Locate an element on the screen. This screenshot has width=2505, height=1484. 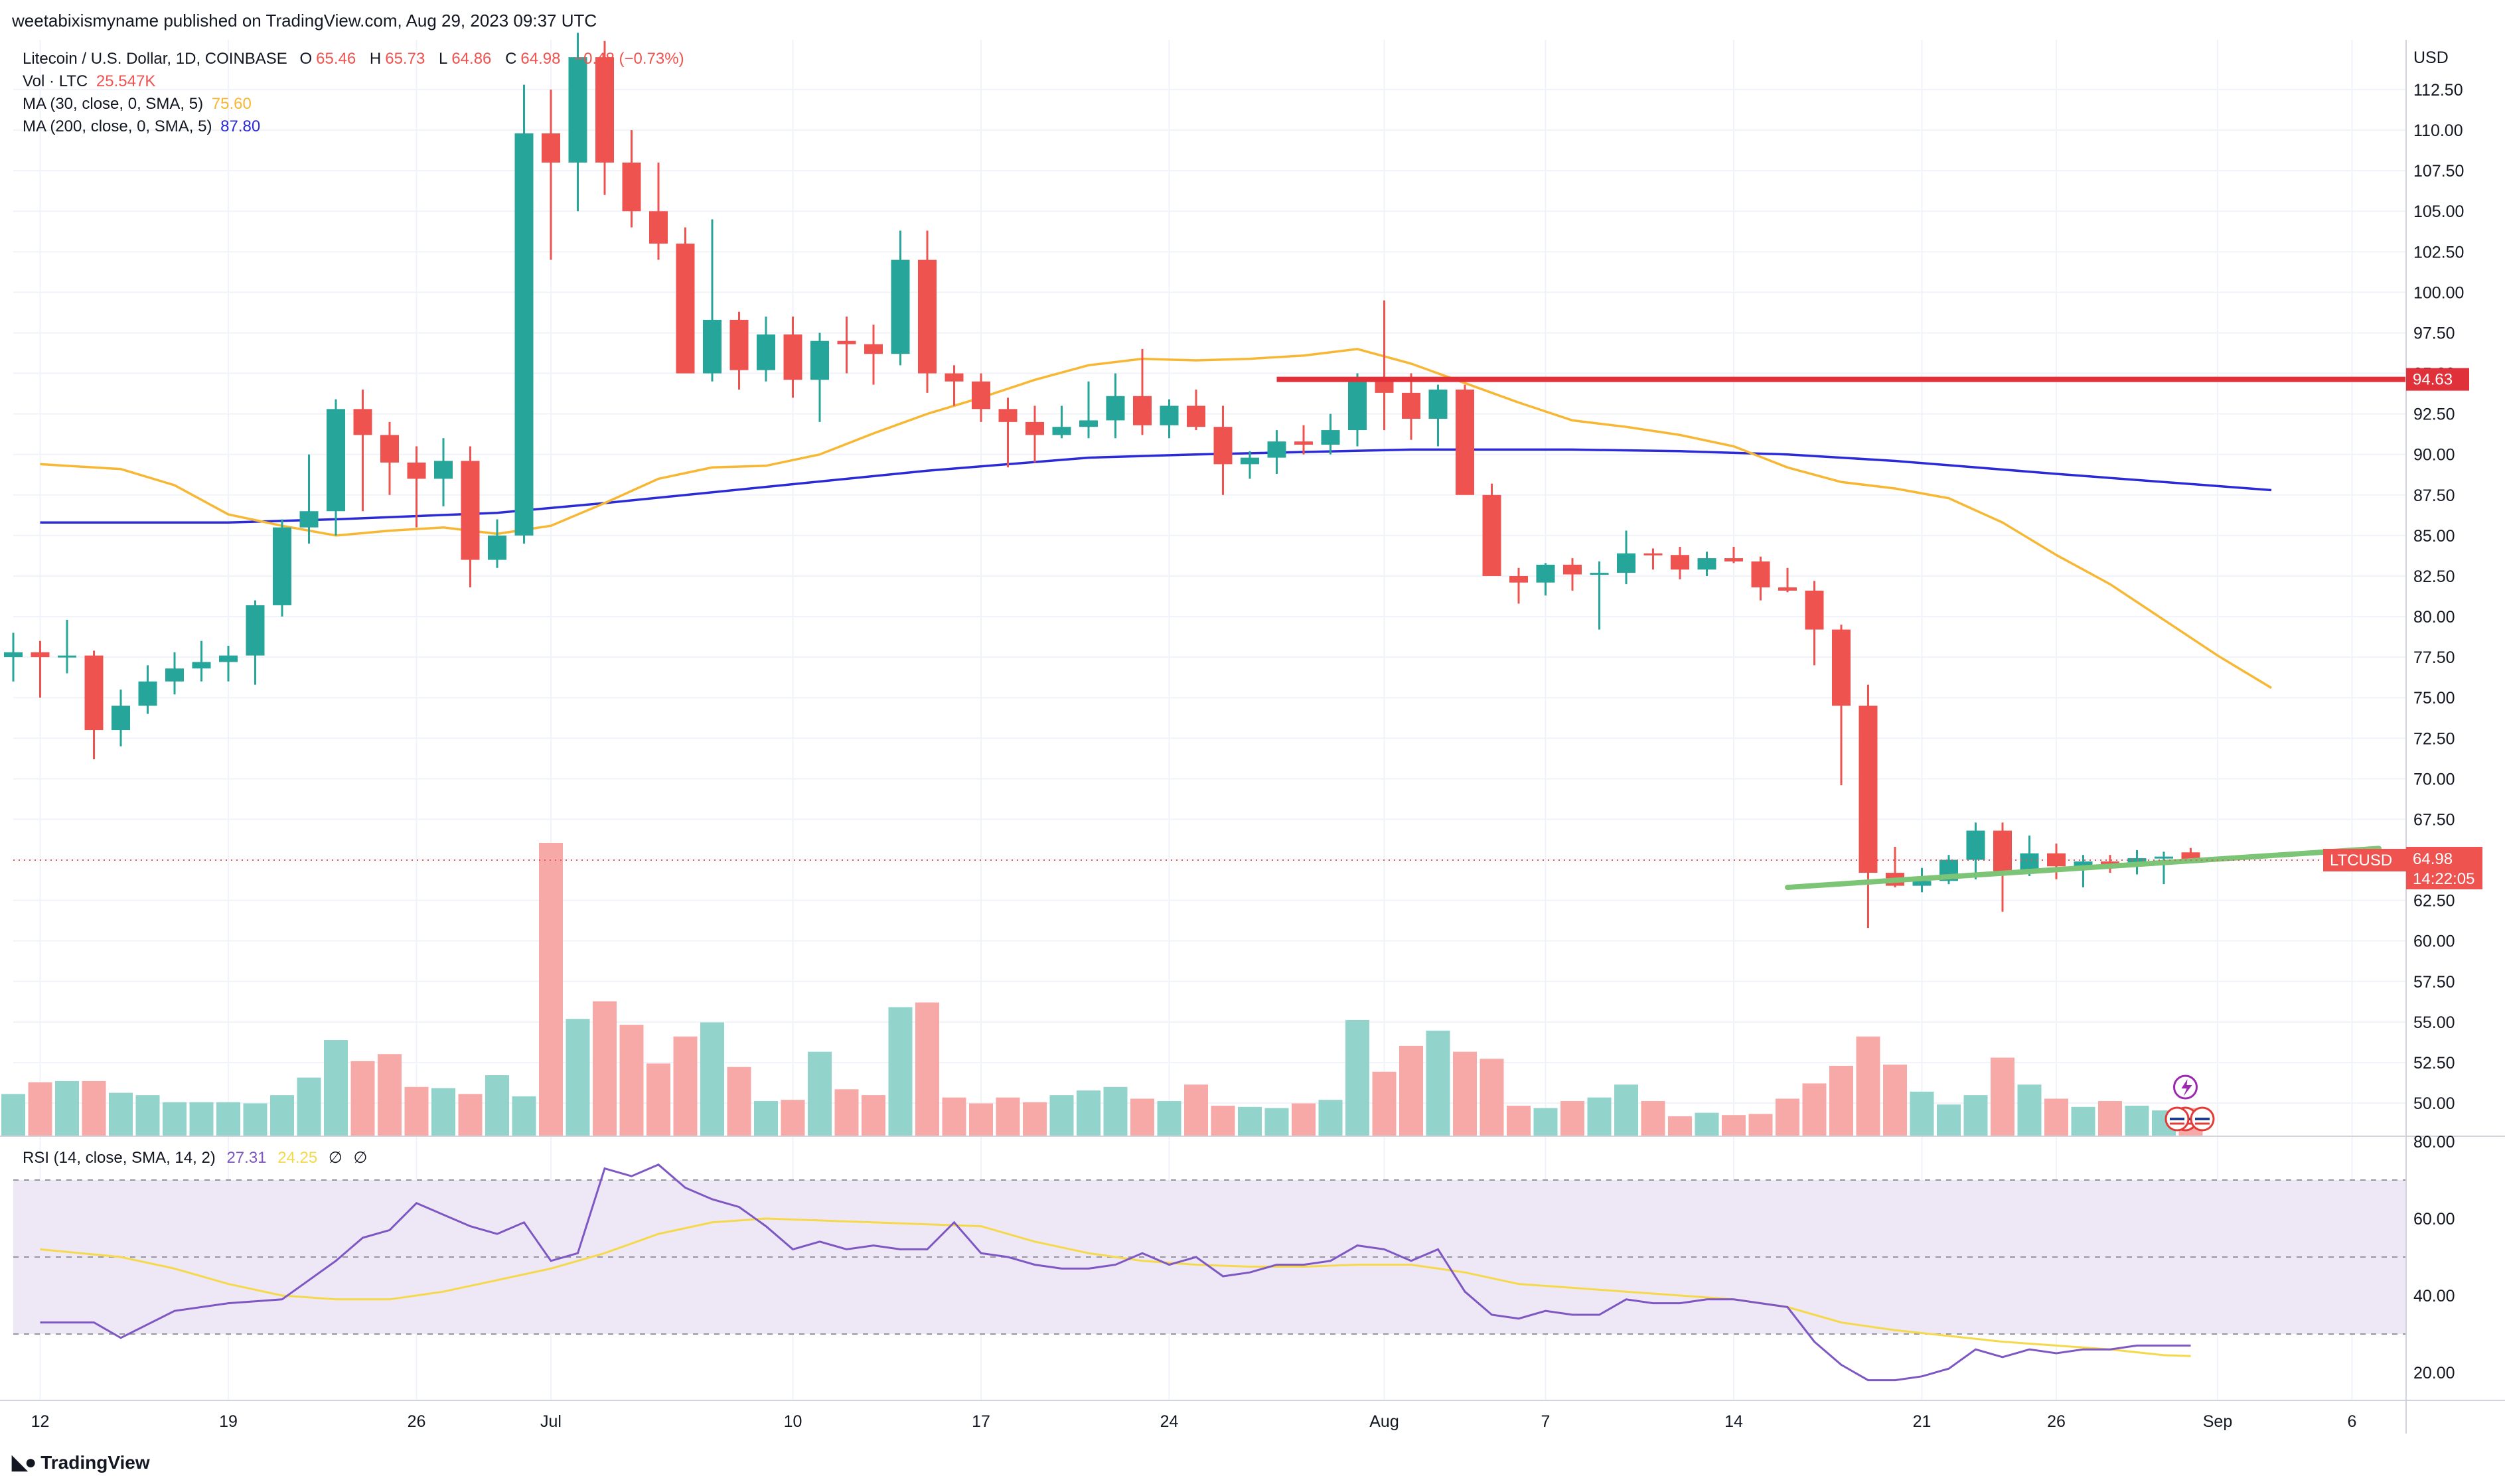
rsi-band is located at coordinates (1210, 1257).